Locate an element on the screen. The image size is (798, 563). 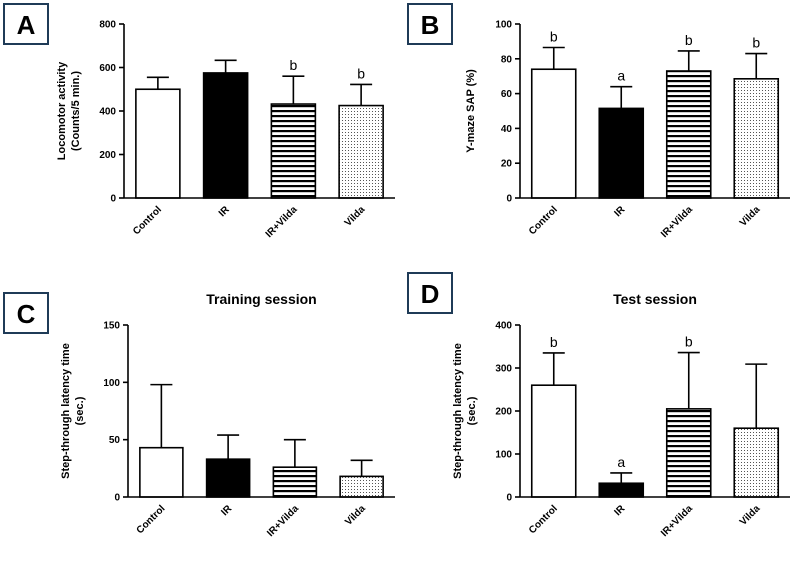
chart-title: Test session is located at coordinates (655, 299).